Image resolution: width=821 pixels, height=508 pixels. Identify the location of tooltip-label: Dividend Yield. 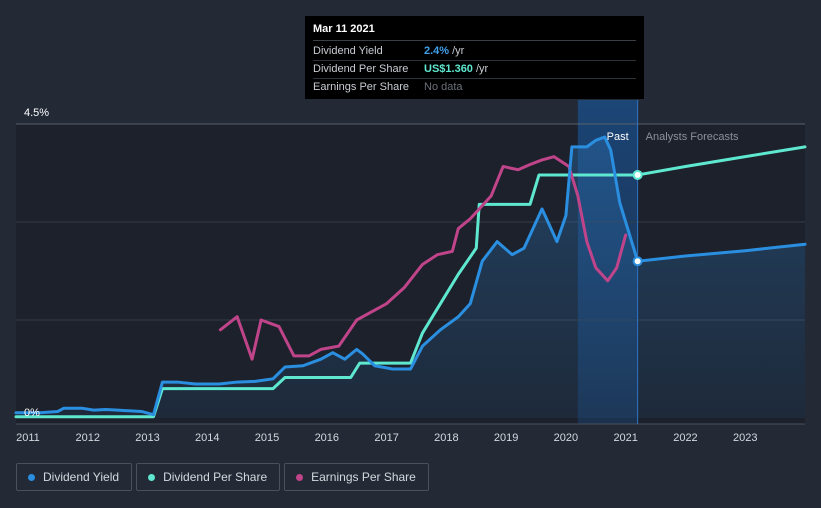
(348, 51).